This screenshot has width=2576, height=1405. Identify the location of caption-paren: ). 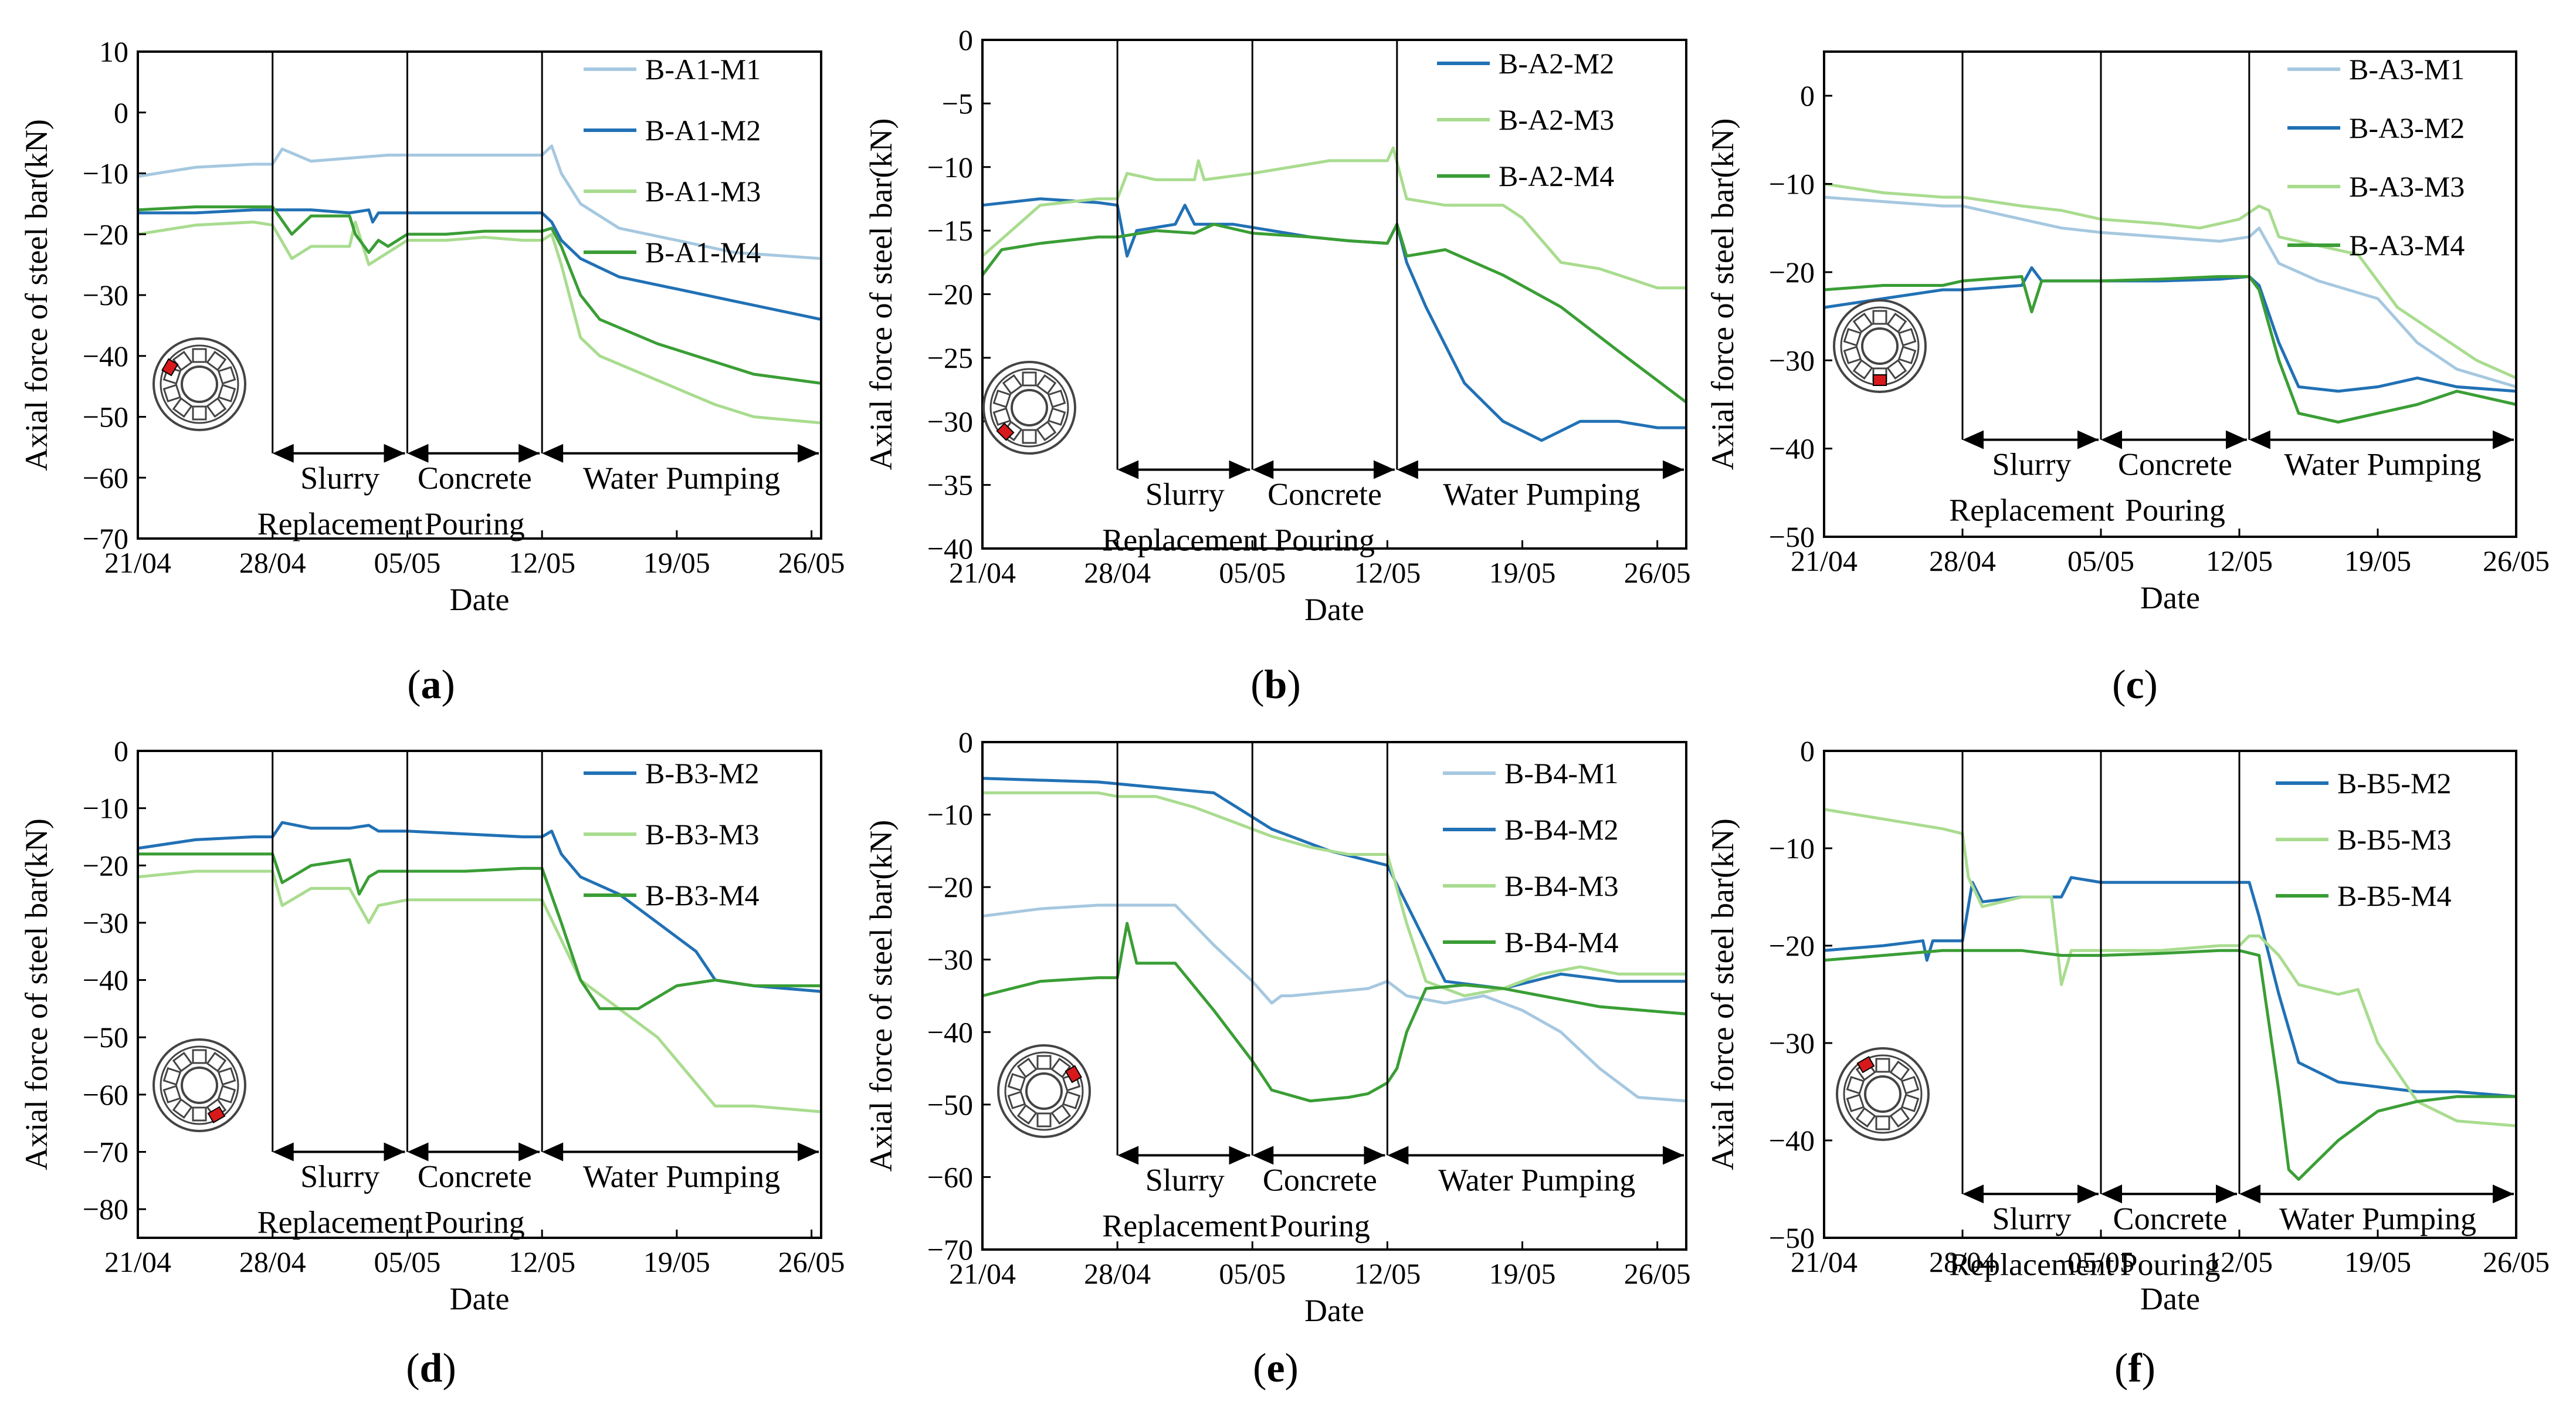
(1294, 684).